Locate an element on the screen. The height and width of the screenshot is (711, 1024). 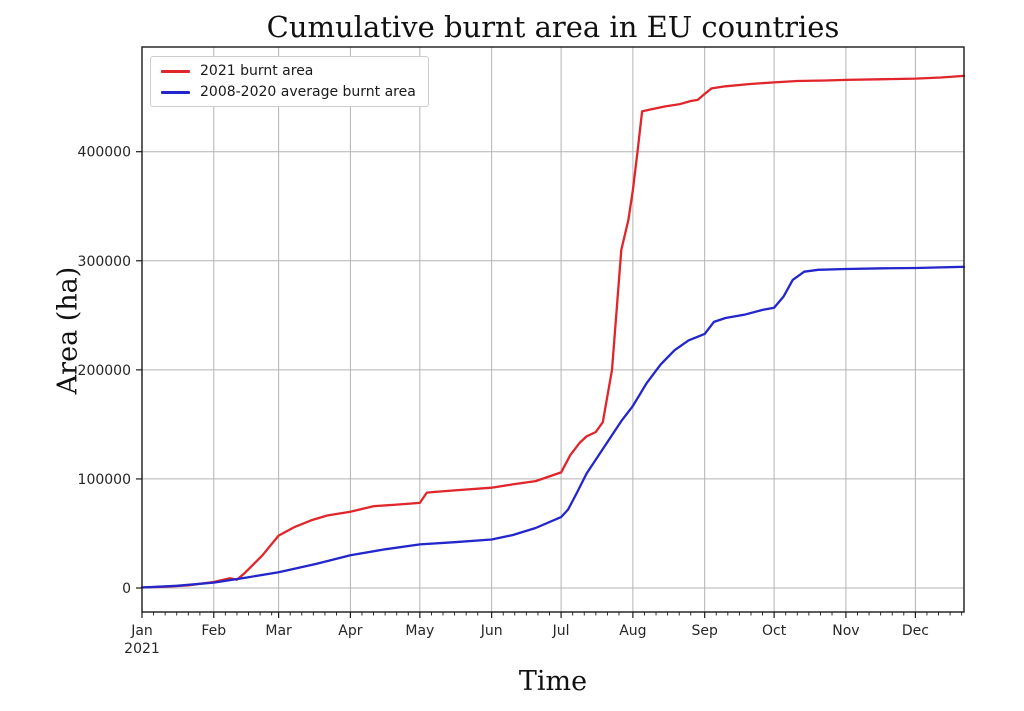
legend-label-2021: 2021 burnt area is located at coordinates (257, 71).